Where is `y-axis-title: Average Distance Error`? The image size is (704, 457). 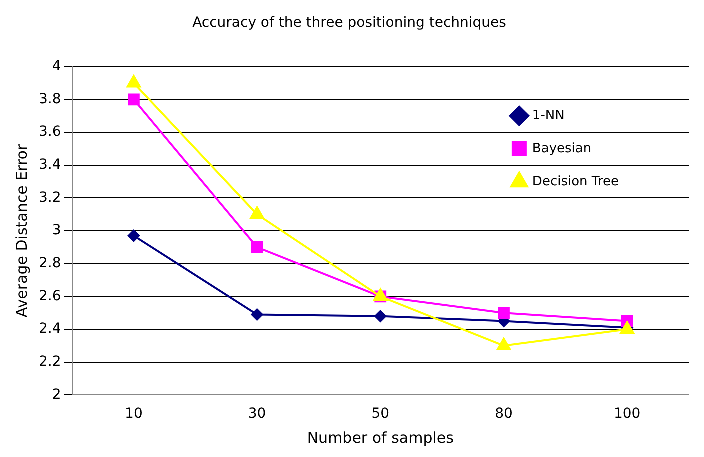
y-axis-title: Average Distance Error is located at coordinates (21, 231).